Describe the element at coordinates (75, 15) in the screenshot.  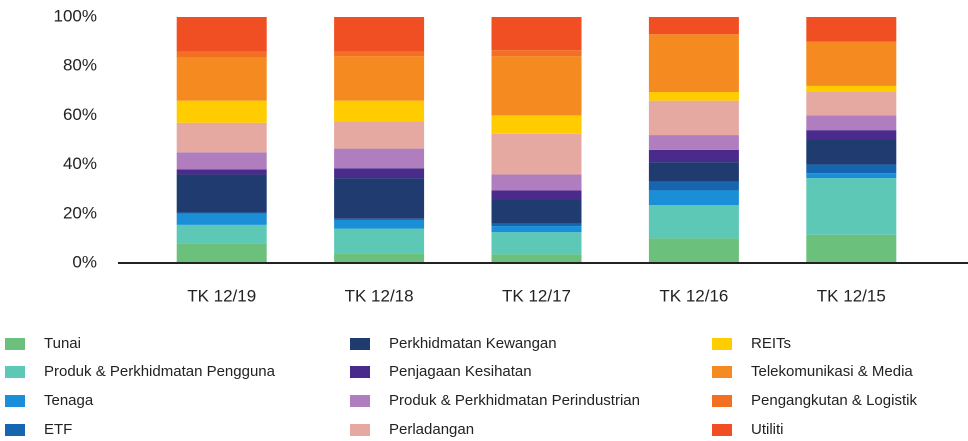
I see `y-tick-label: 100%` at that location.